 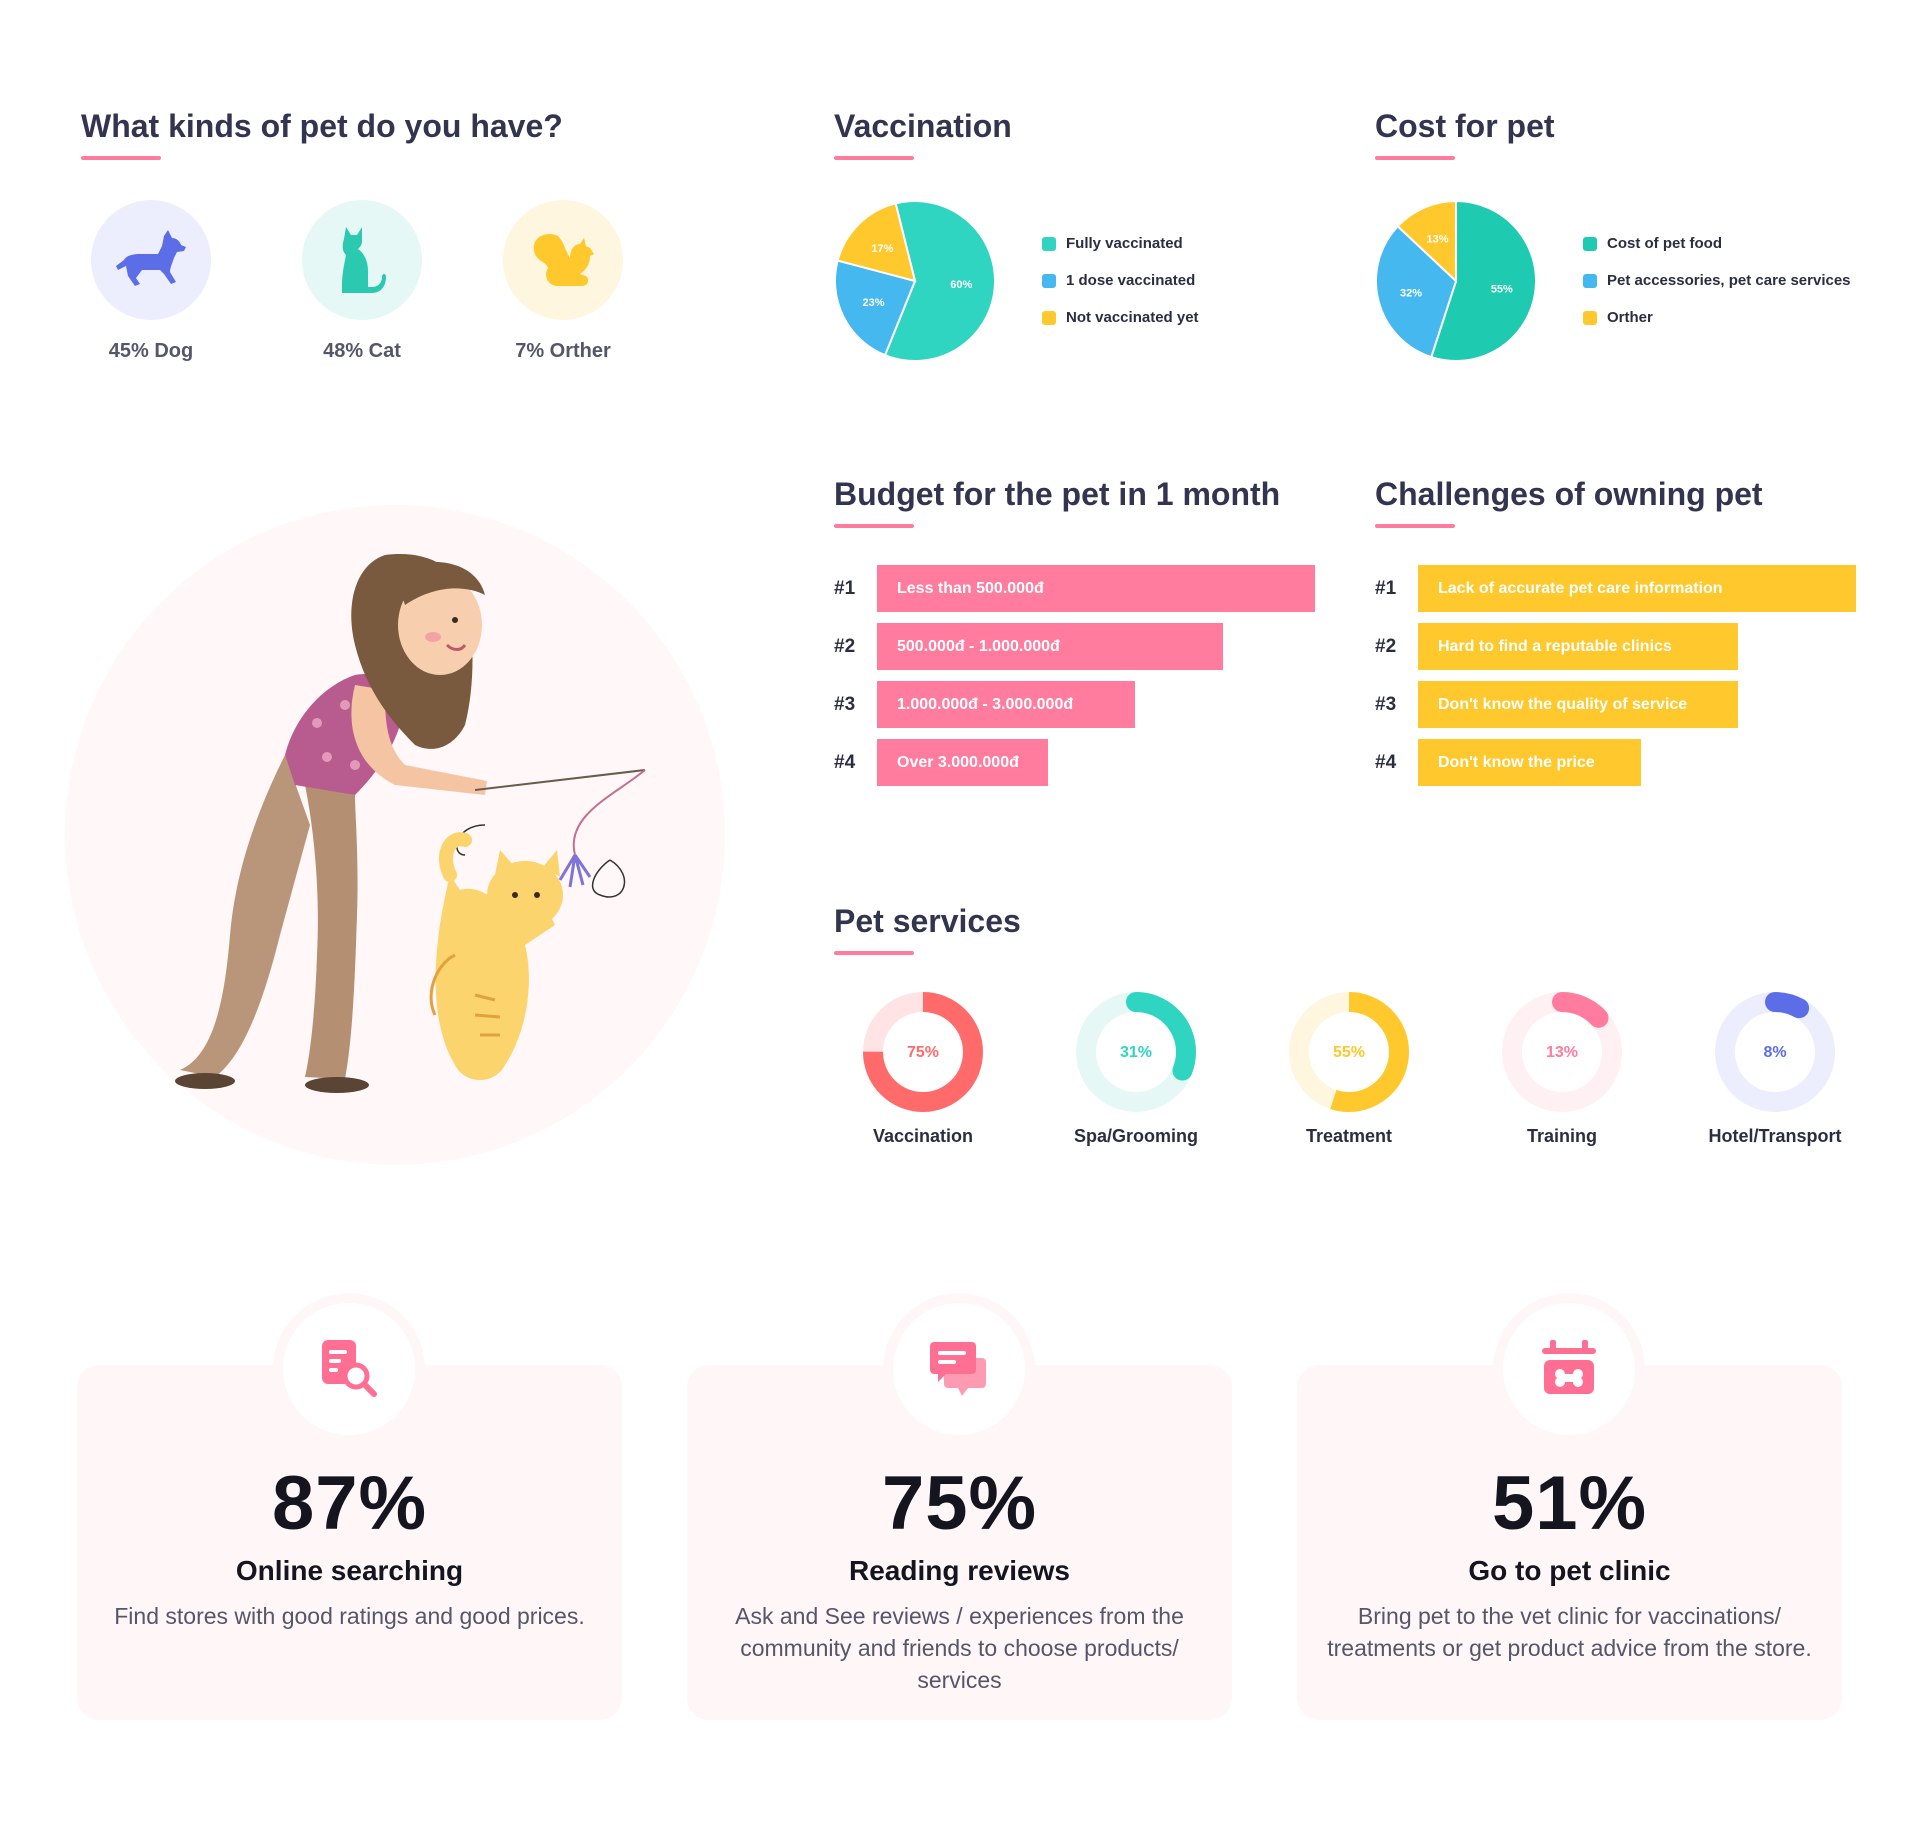 What do you see at coordinates (962, 762) in the screenshot?
I see `rank-bar: Over 3.000.000đ` at bounding box center [962, 762].